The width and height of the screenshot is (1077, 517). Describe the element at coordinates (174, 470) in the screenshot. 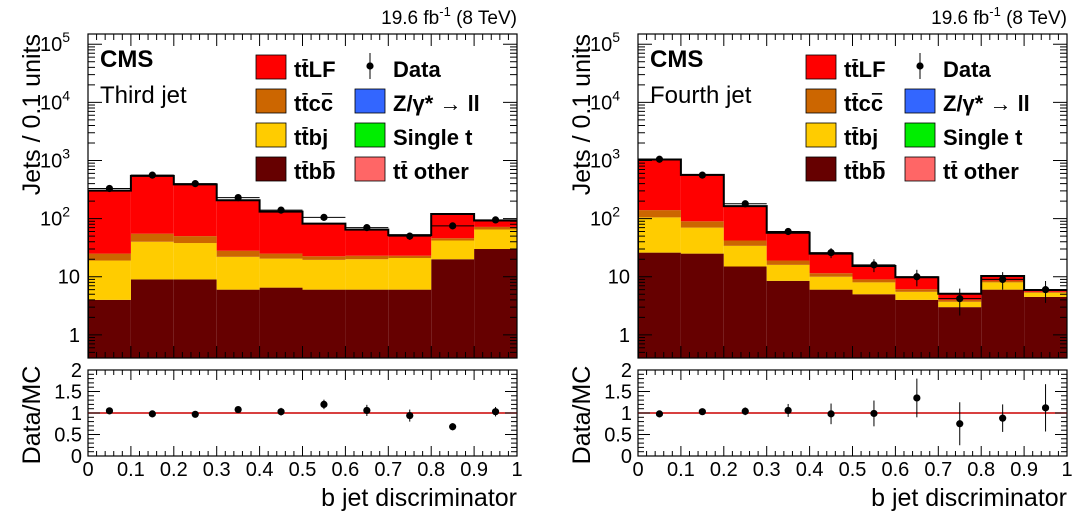

I see `panel-1-xtick-label-2: 0.2` at that location.